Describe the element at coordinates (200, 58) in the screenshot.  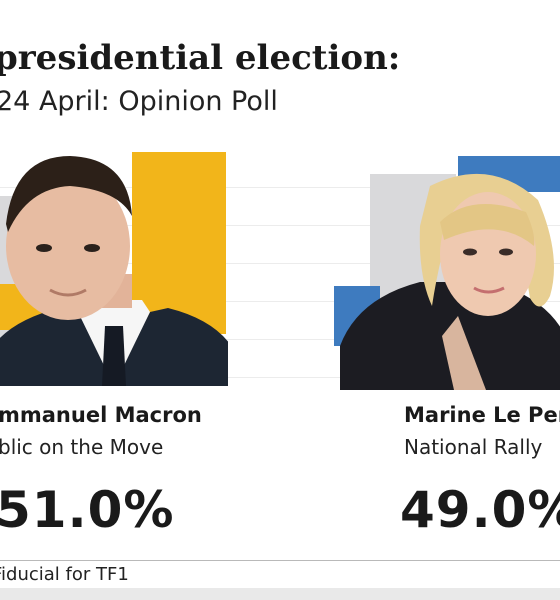
I see `chart-title: presidential election:` at that location.